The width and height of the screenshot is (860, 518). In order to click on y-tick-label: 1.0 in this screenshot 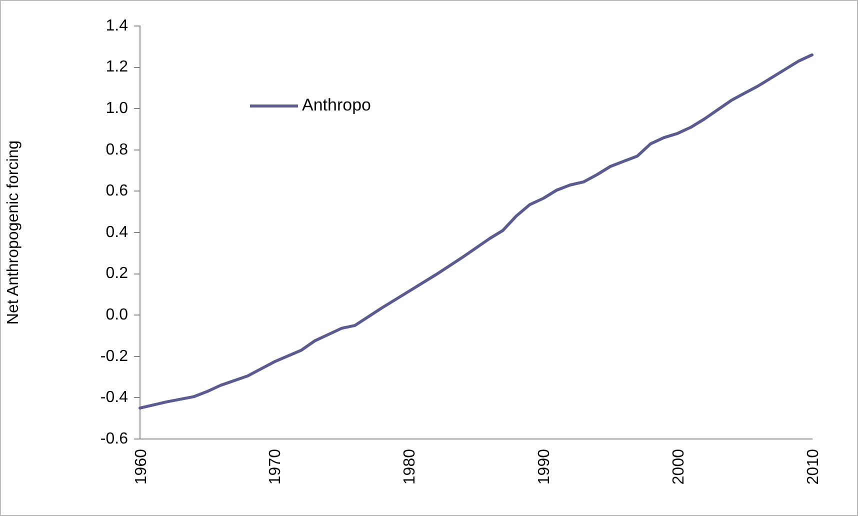, I will do `click(117, 109)`.